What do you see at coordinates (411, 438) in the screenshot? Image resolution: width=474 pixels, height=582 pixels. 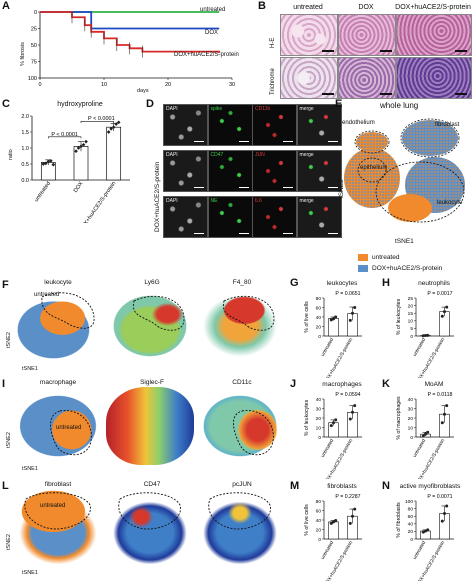 I see `tick-label-y: 0` at bounding box center [411, 438].